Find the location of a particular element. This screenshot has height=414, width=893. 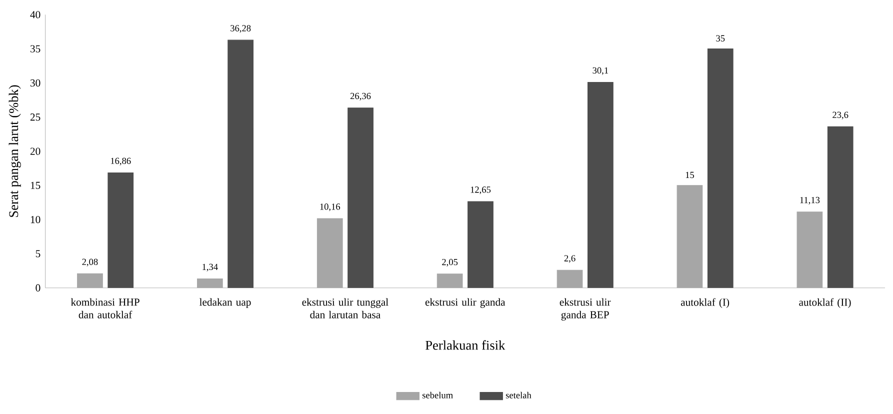

data-label: 35 is located at coordinates (720, 38).